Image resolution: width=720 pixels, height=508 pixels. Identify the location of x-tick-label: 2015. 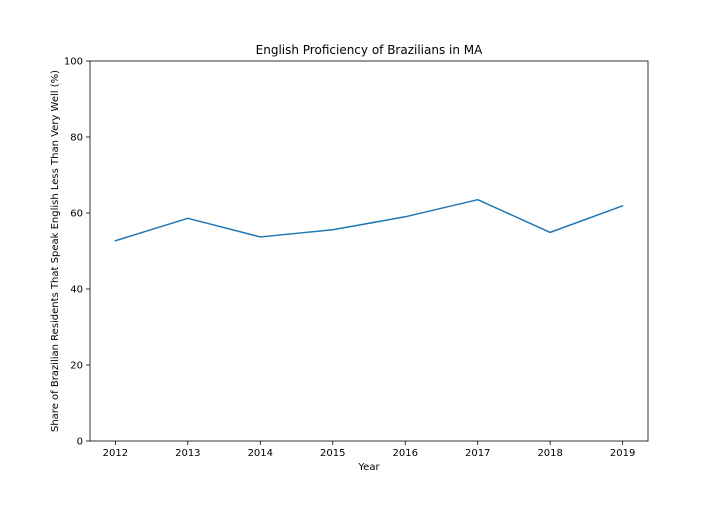
(332, 453).